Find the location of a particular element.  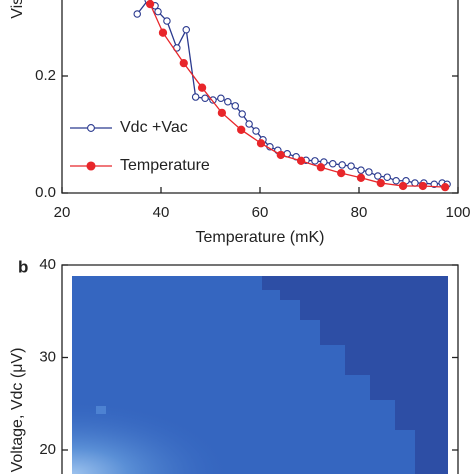

y-axis-label: Visibility is located at coordinates (17, 9).